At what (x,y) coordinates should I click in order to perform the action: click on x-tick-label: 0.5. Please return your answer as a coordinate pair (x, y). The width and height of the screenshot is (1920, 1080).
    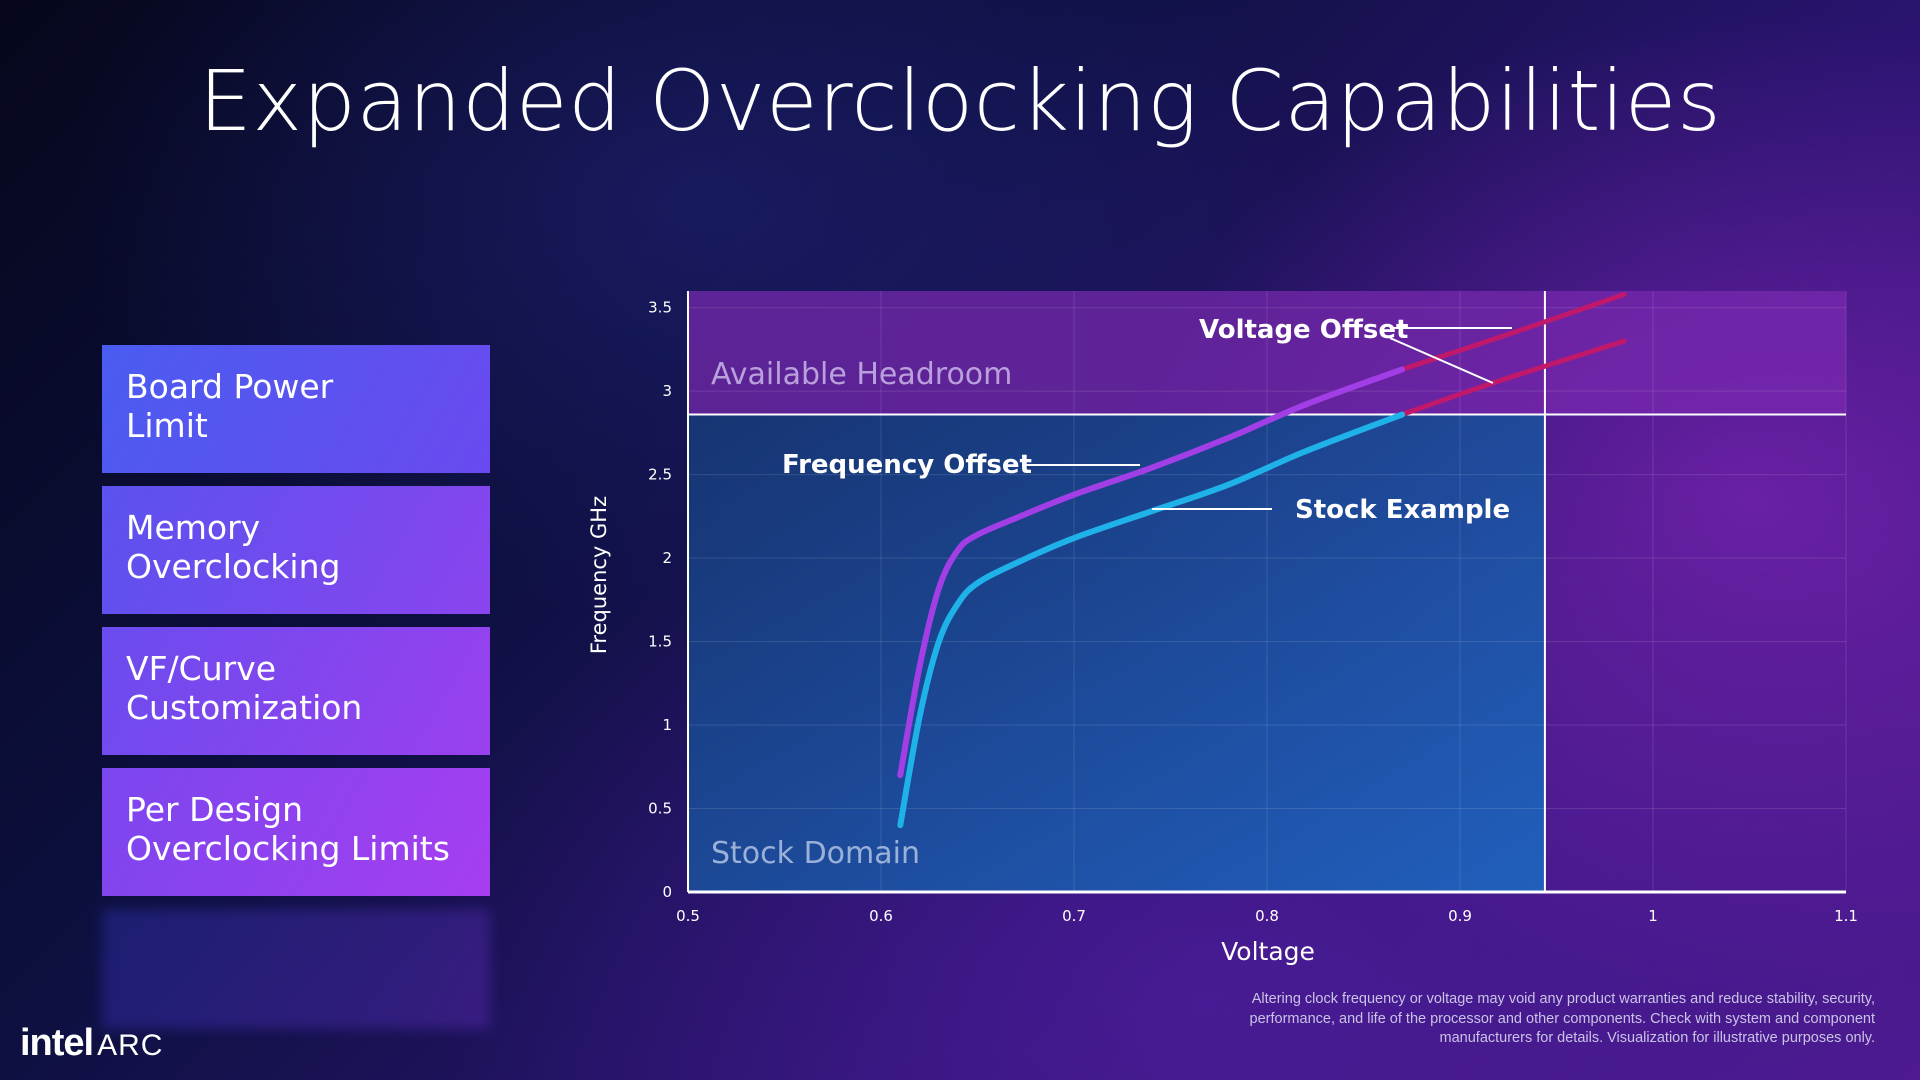
    Looking at the image, I should click on (688, 916).